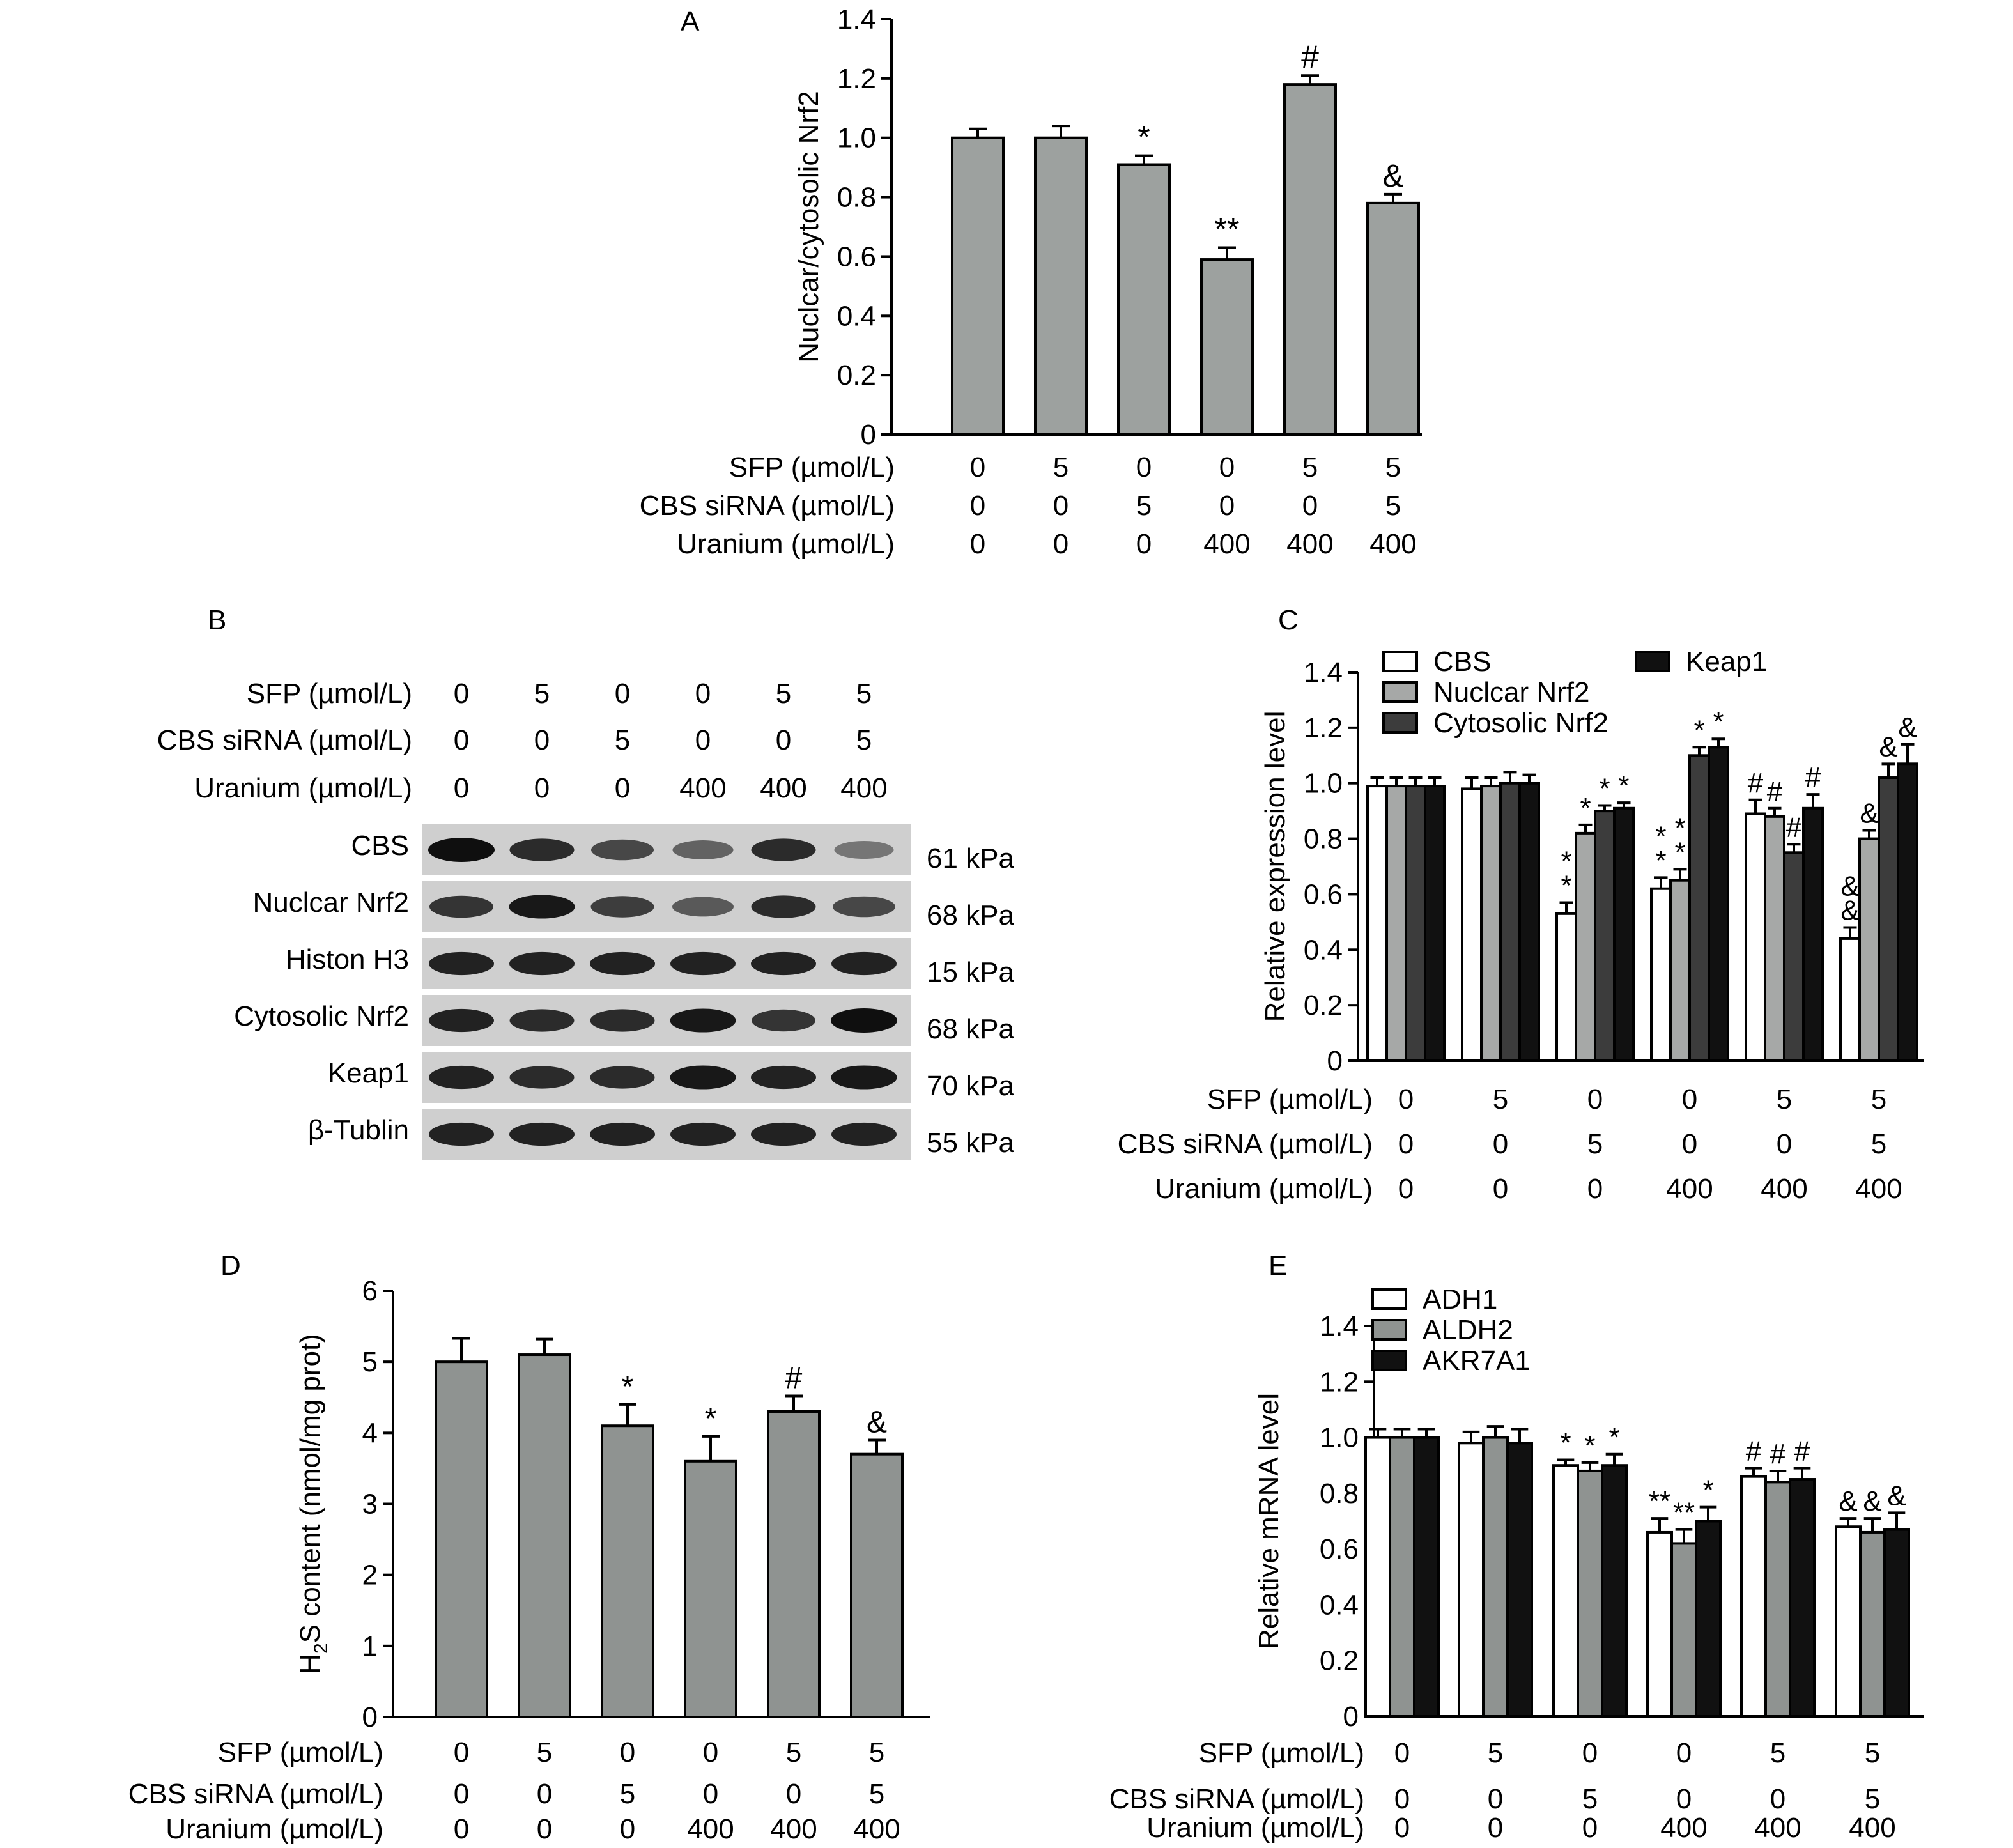  What do you see at coordinates (370, 1504) in the screenshot?
I see `y-tick-label: 3` at bounding box center [370, 1504].